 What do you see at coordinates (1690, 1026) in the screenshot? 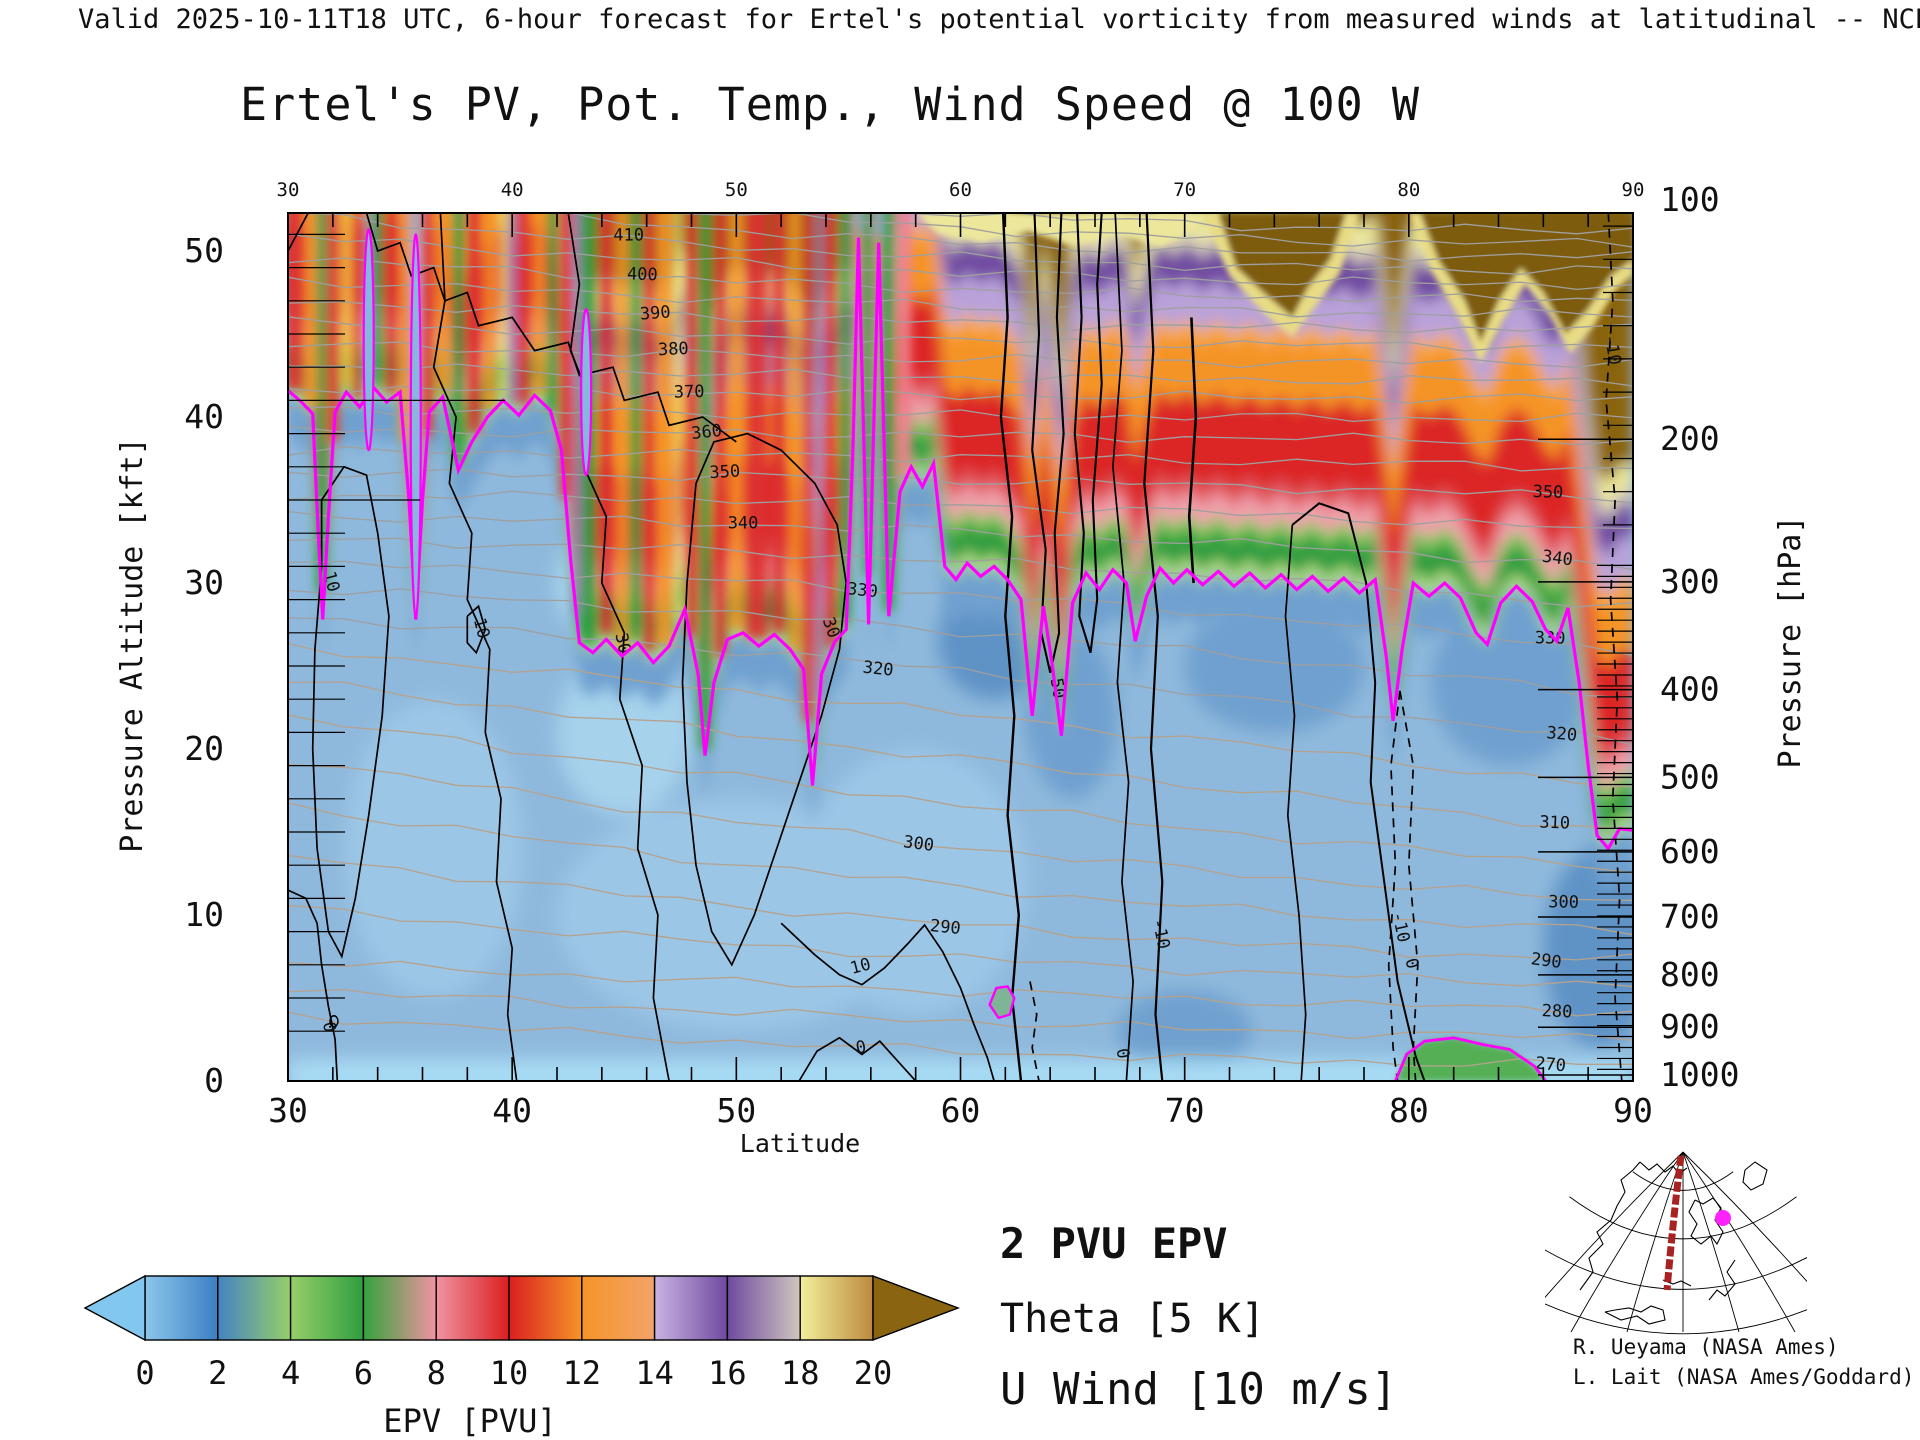
I see `right-tick-label: 900` at bounding box center [1690, 1026].